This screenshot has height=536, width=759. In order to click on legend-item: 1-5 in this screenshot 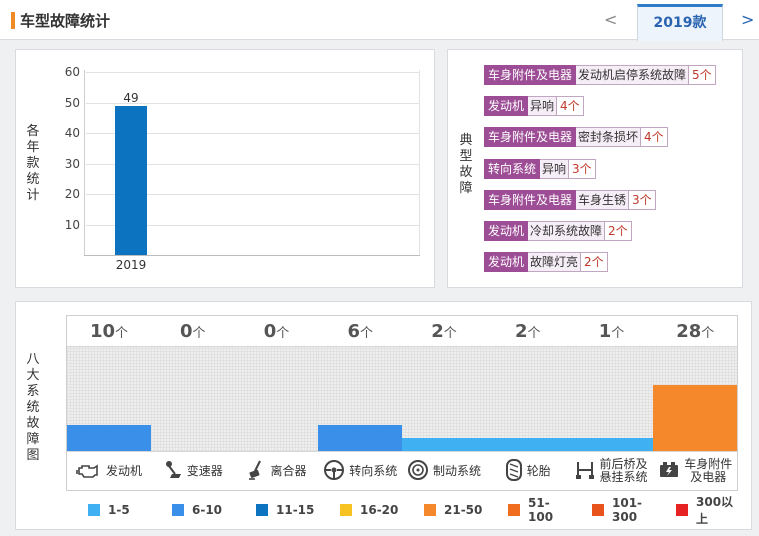, I will do `click(108, 510)`.